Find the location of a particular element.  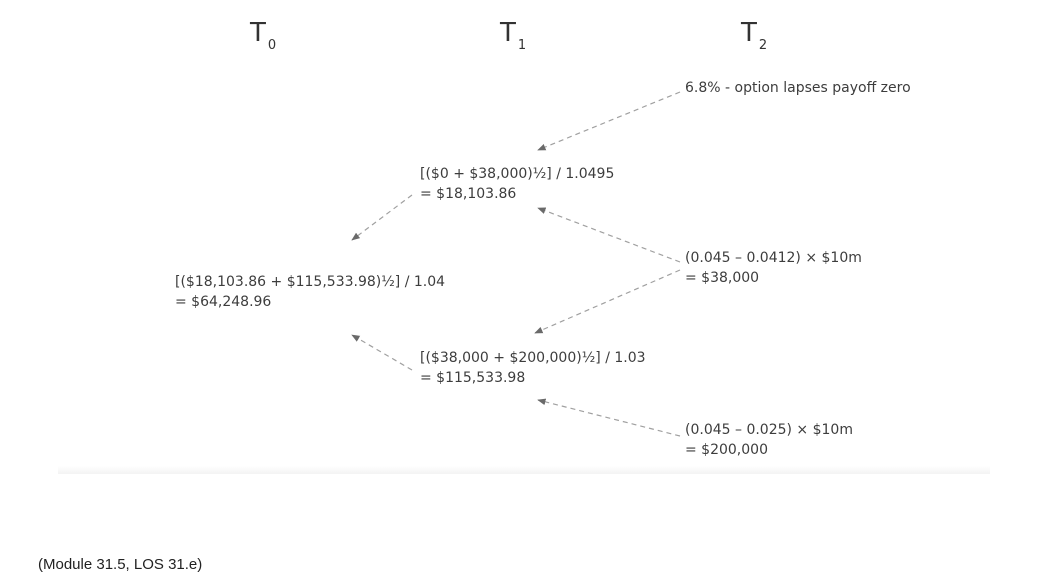

node-t1-top-line2: = $18,103.86 is located at coordinates (468, 194).